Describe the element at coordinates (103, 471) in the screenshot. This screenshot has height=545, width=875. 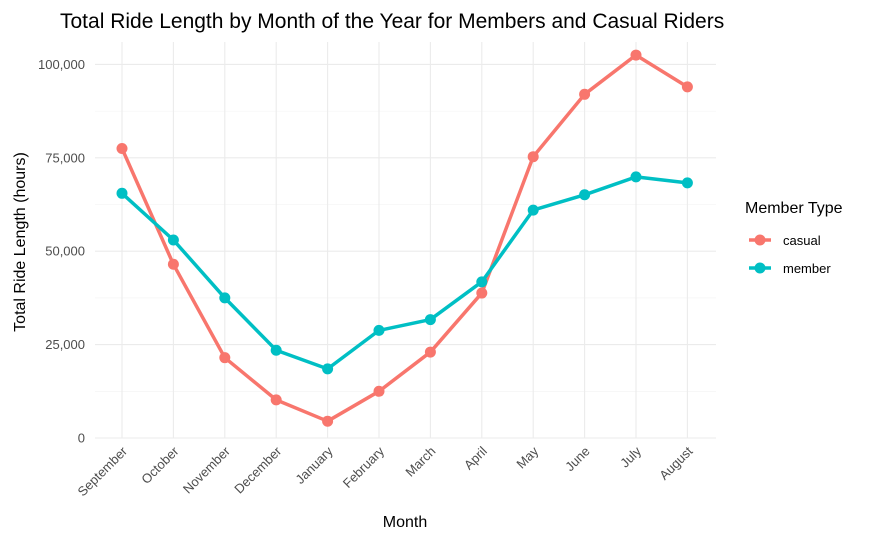
I see `x-tick-label: September` at that location.